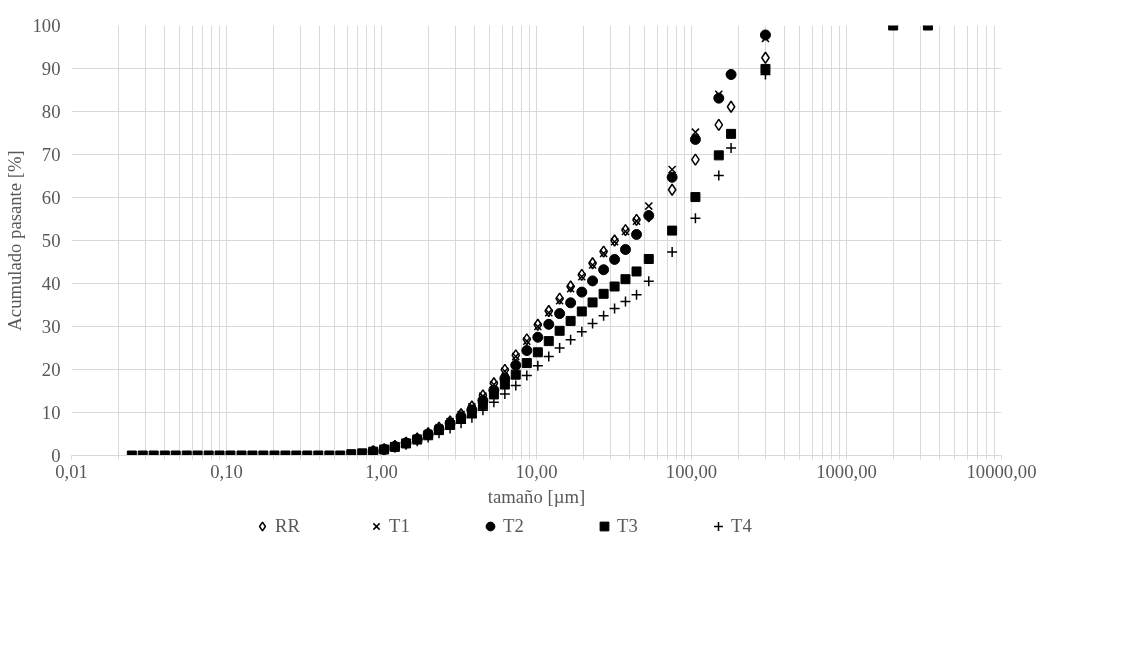  I want to click on y-tick-label: 60, so click(51, 197).